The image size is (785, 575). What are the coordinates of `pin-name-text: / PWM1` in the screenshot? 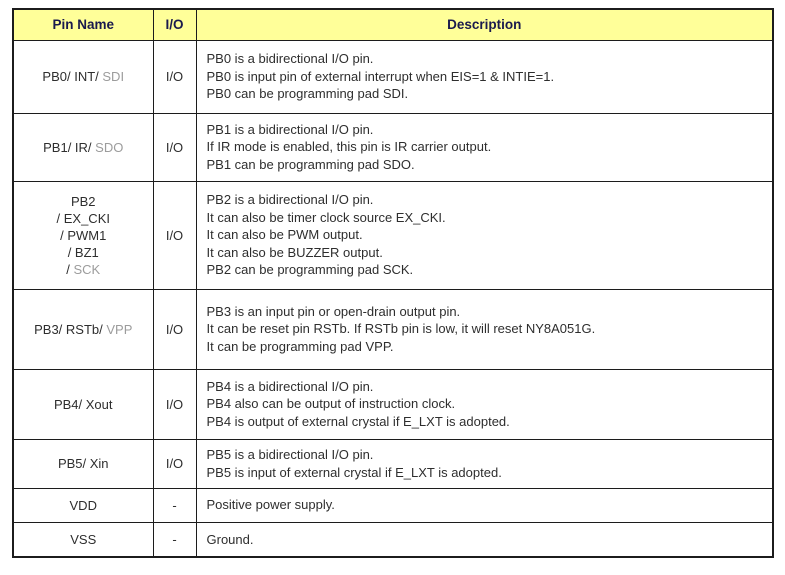 It's located at (83, 235).